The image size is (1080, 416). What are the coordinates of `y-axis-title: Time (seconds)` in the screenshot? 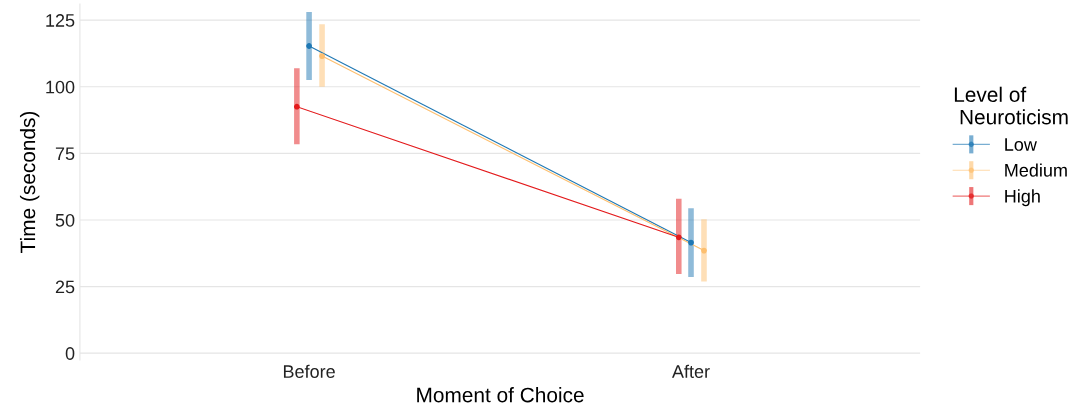 It's located at (29, 182).